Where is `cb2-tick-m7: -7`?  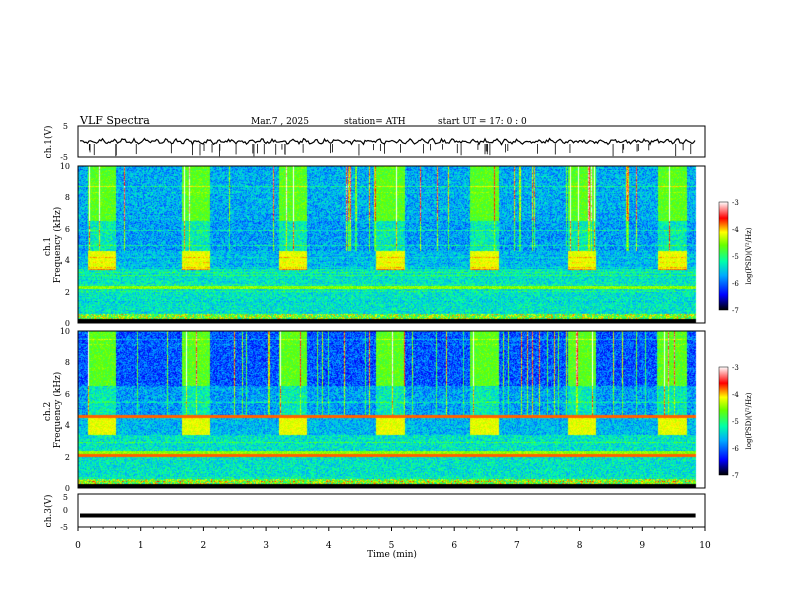 cb2-tick-m7: -7 is located at coordinates (735, 476).